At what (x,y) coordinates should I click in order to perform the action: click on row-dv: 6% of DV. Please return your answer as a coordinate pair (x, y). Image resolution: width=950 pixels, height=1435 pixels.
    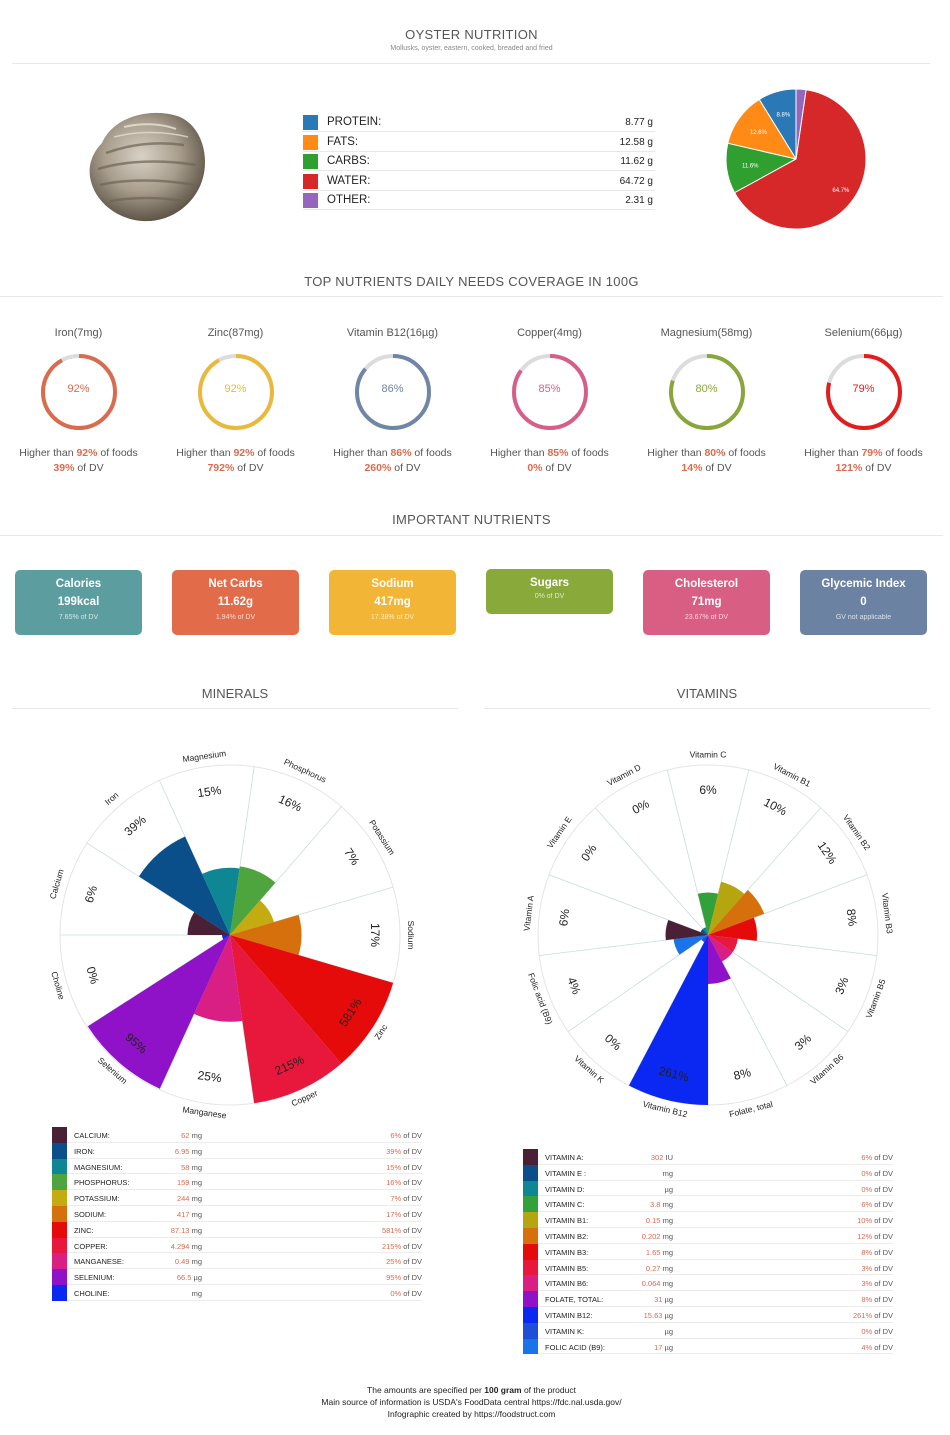
    Looking at the image, I should click on (877, 1204).